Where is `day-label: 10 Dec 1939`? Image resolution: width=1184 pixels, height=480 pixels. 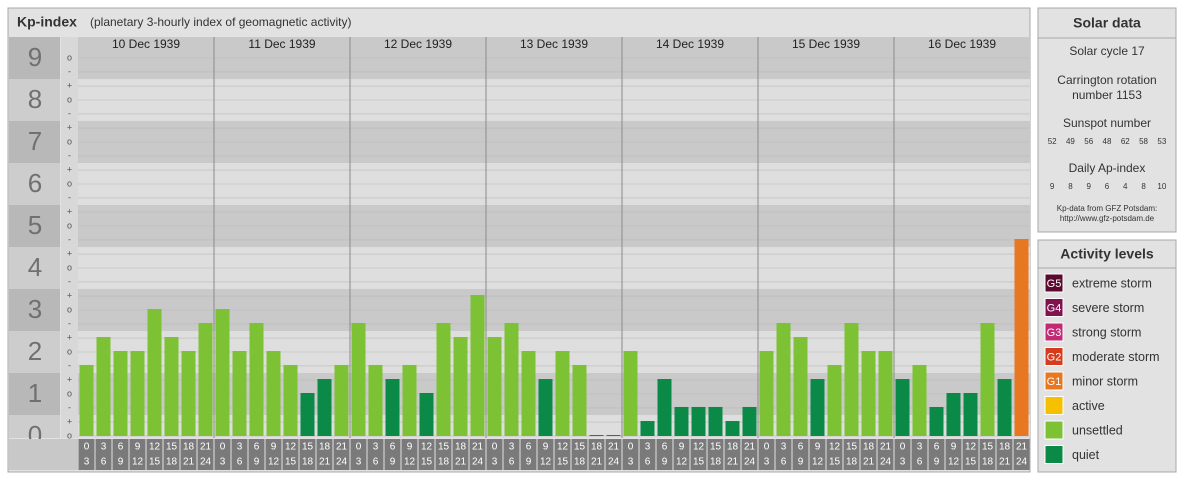 day-label: 10 Dec 1939 is located at coordinates (146, 44).